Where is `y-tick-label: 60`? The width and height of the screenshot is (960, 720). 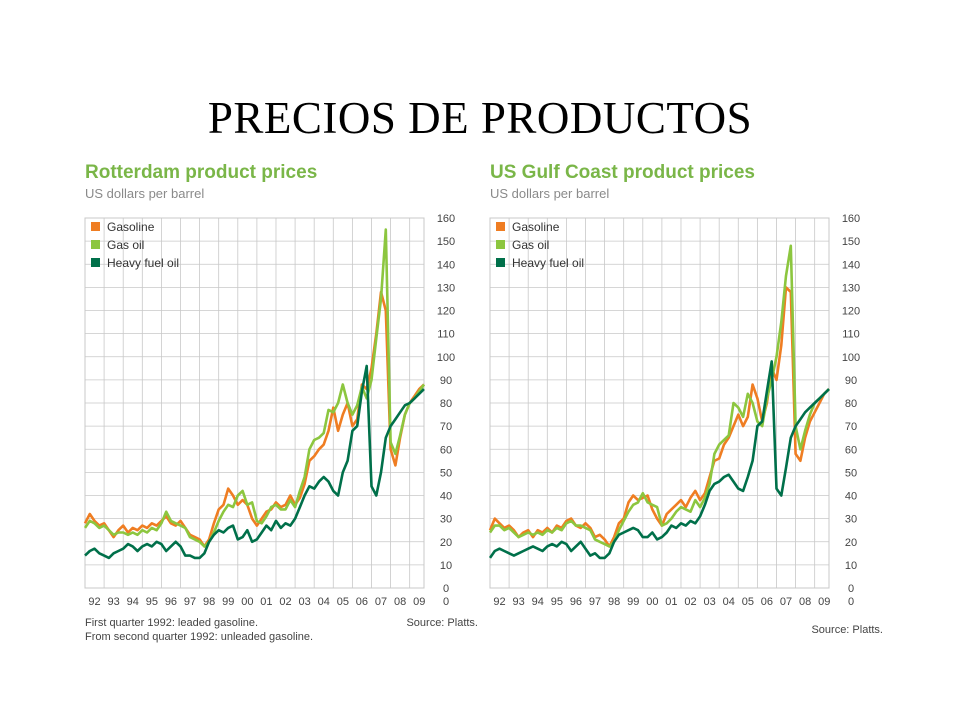 y-tick-label: 60 is located at coordinates (446, 450).